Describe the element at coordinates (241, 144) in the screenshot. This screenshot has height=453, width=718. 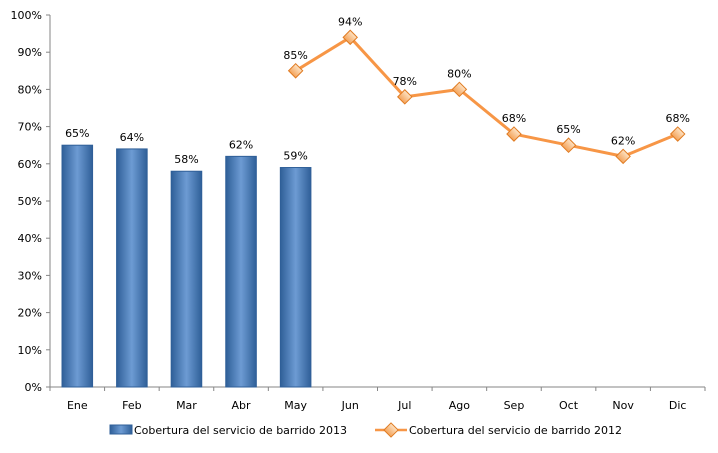
I see `bar-data-label: 62%` at that location.